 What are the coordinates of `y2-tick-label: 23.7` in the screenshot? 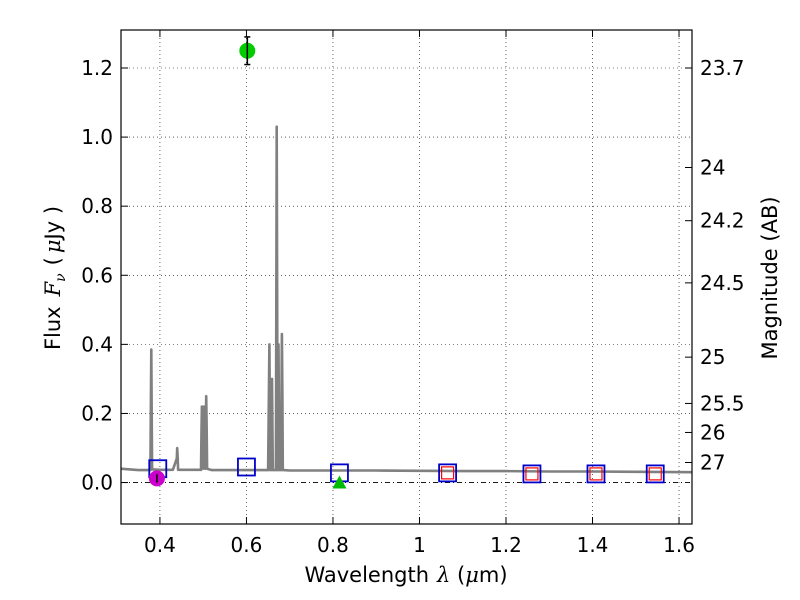 It's located at (722, 68).